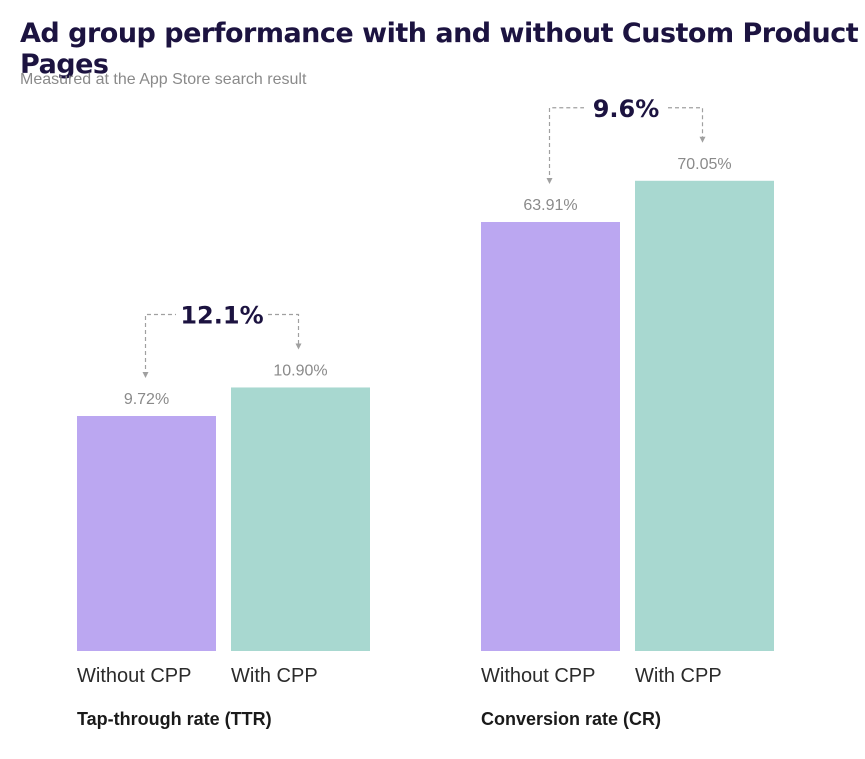 This screenshot has width=865, height=759. I want to click on bar-ttr-with-cpp, so click(300, 519).